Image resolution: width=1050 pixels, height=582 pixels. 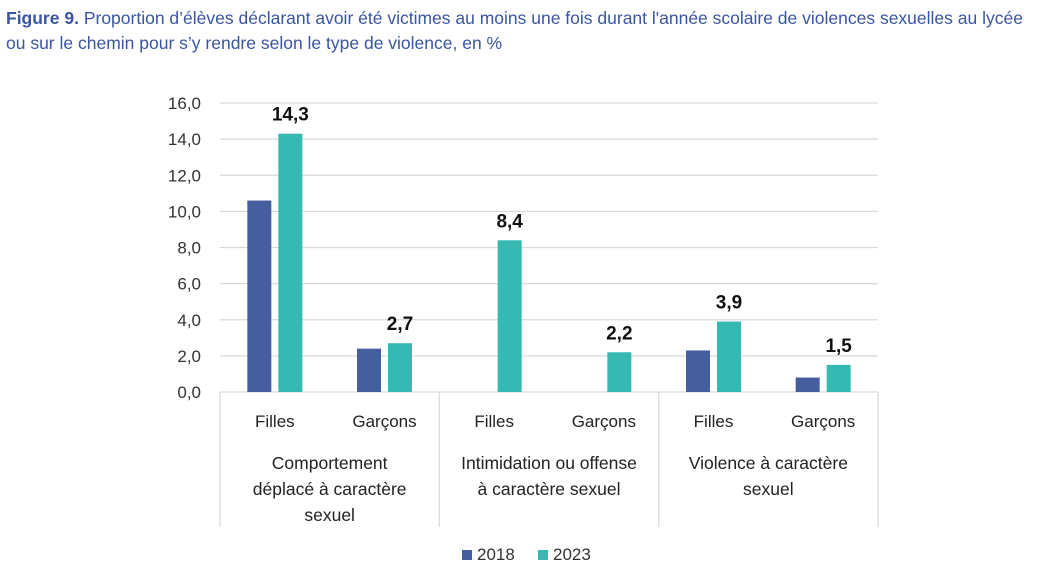 I want to click on y-tick-label: 2,0, so click(x=189, y=356).